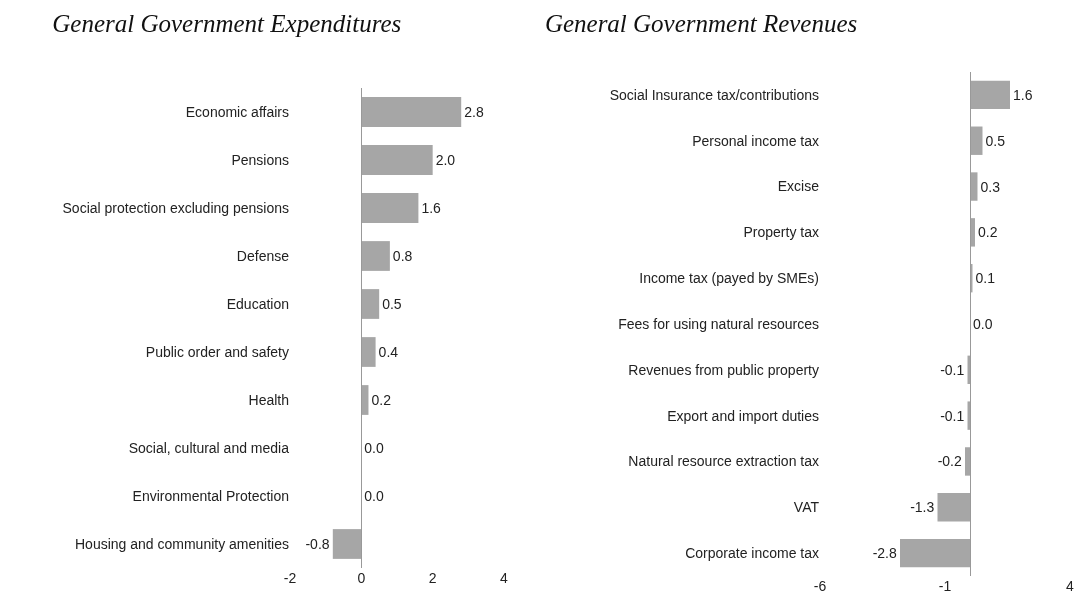  What do you see at coordinates (317, 544) in the screenshot?
I see `data-label: -0.8` at bounding box center [317, 544].